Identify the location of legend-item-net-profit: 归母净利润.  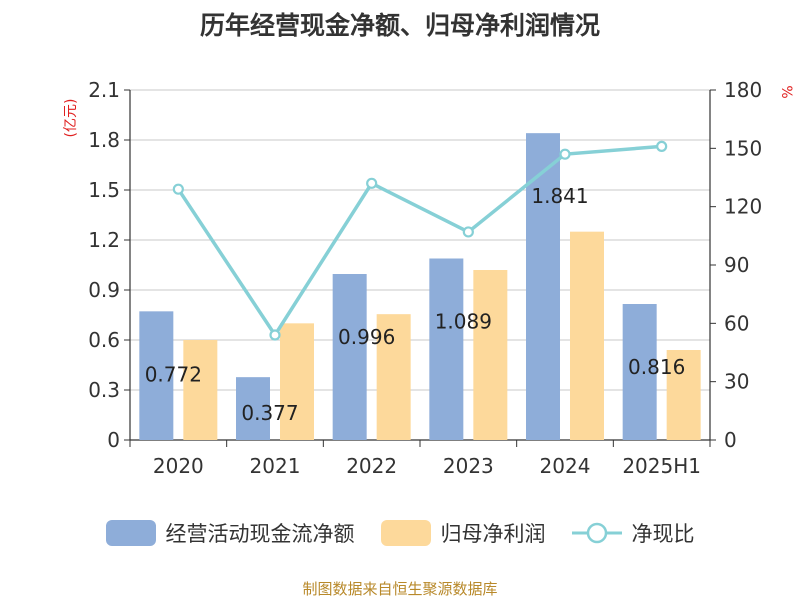
(463, 533).